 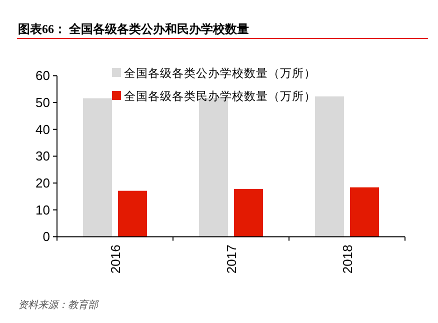 What do you see at coordinates (43, 156) in the screenshot?
I see `y-tick-label: 30` at bounding box center [43, 156].